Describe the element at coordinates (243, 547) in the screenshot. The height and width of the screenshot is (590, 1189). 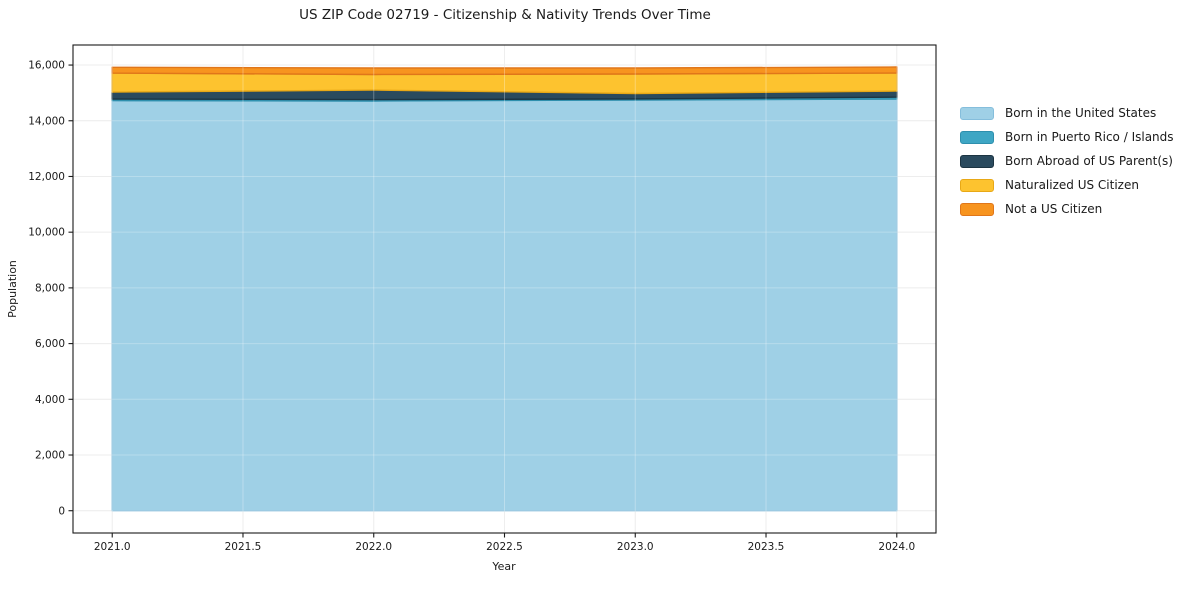
I see `x-tick-label: 2021.5` at that location.